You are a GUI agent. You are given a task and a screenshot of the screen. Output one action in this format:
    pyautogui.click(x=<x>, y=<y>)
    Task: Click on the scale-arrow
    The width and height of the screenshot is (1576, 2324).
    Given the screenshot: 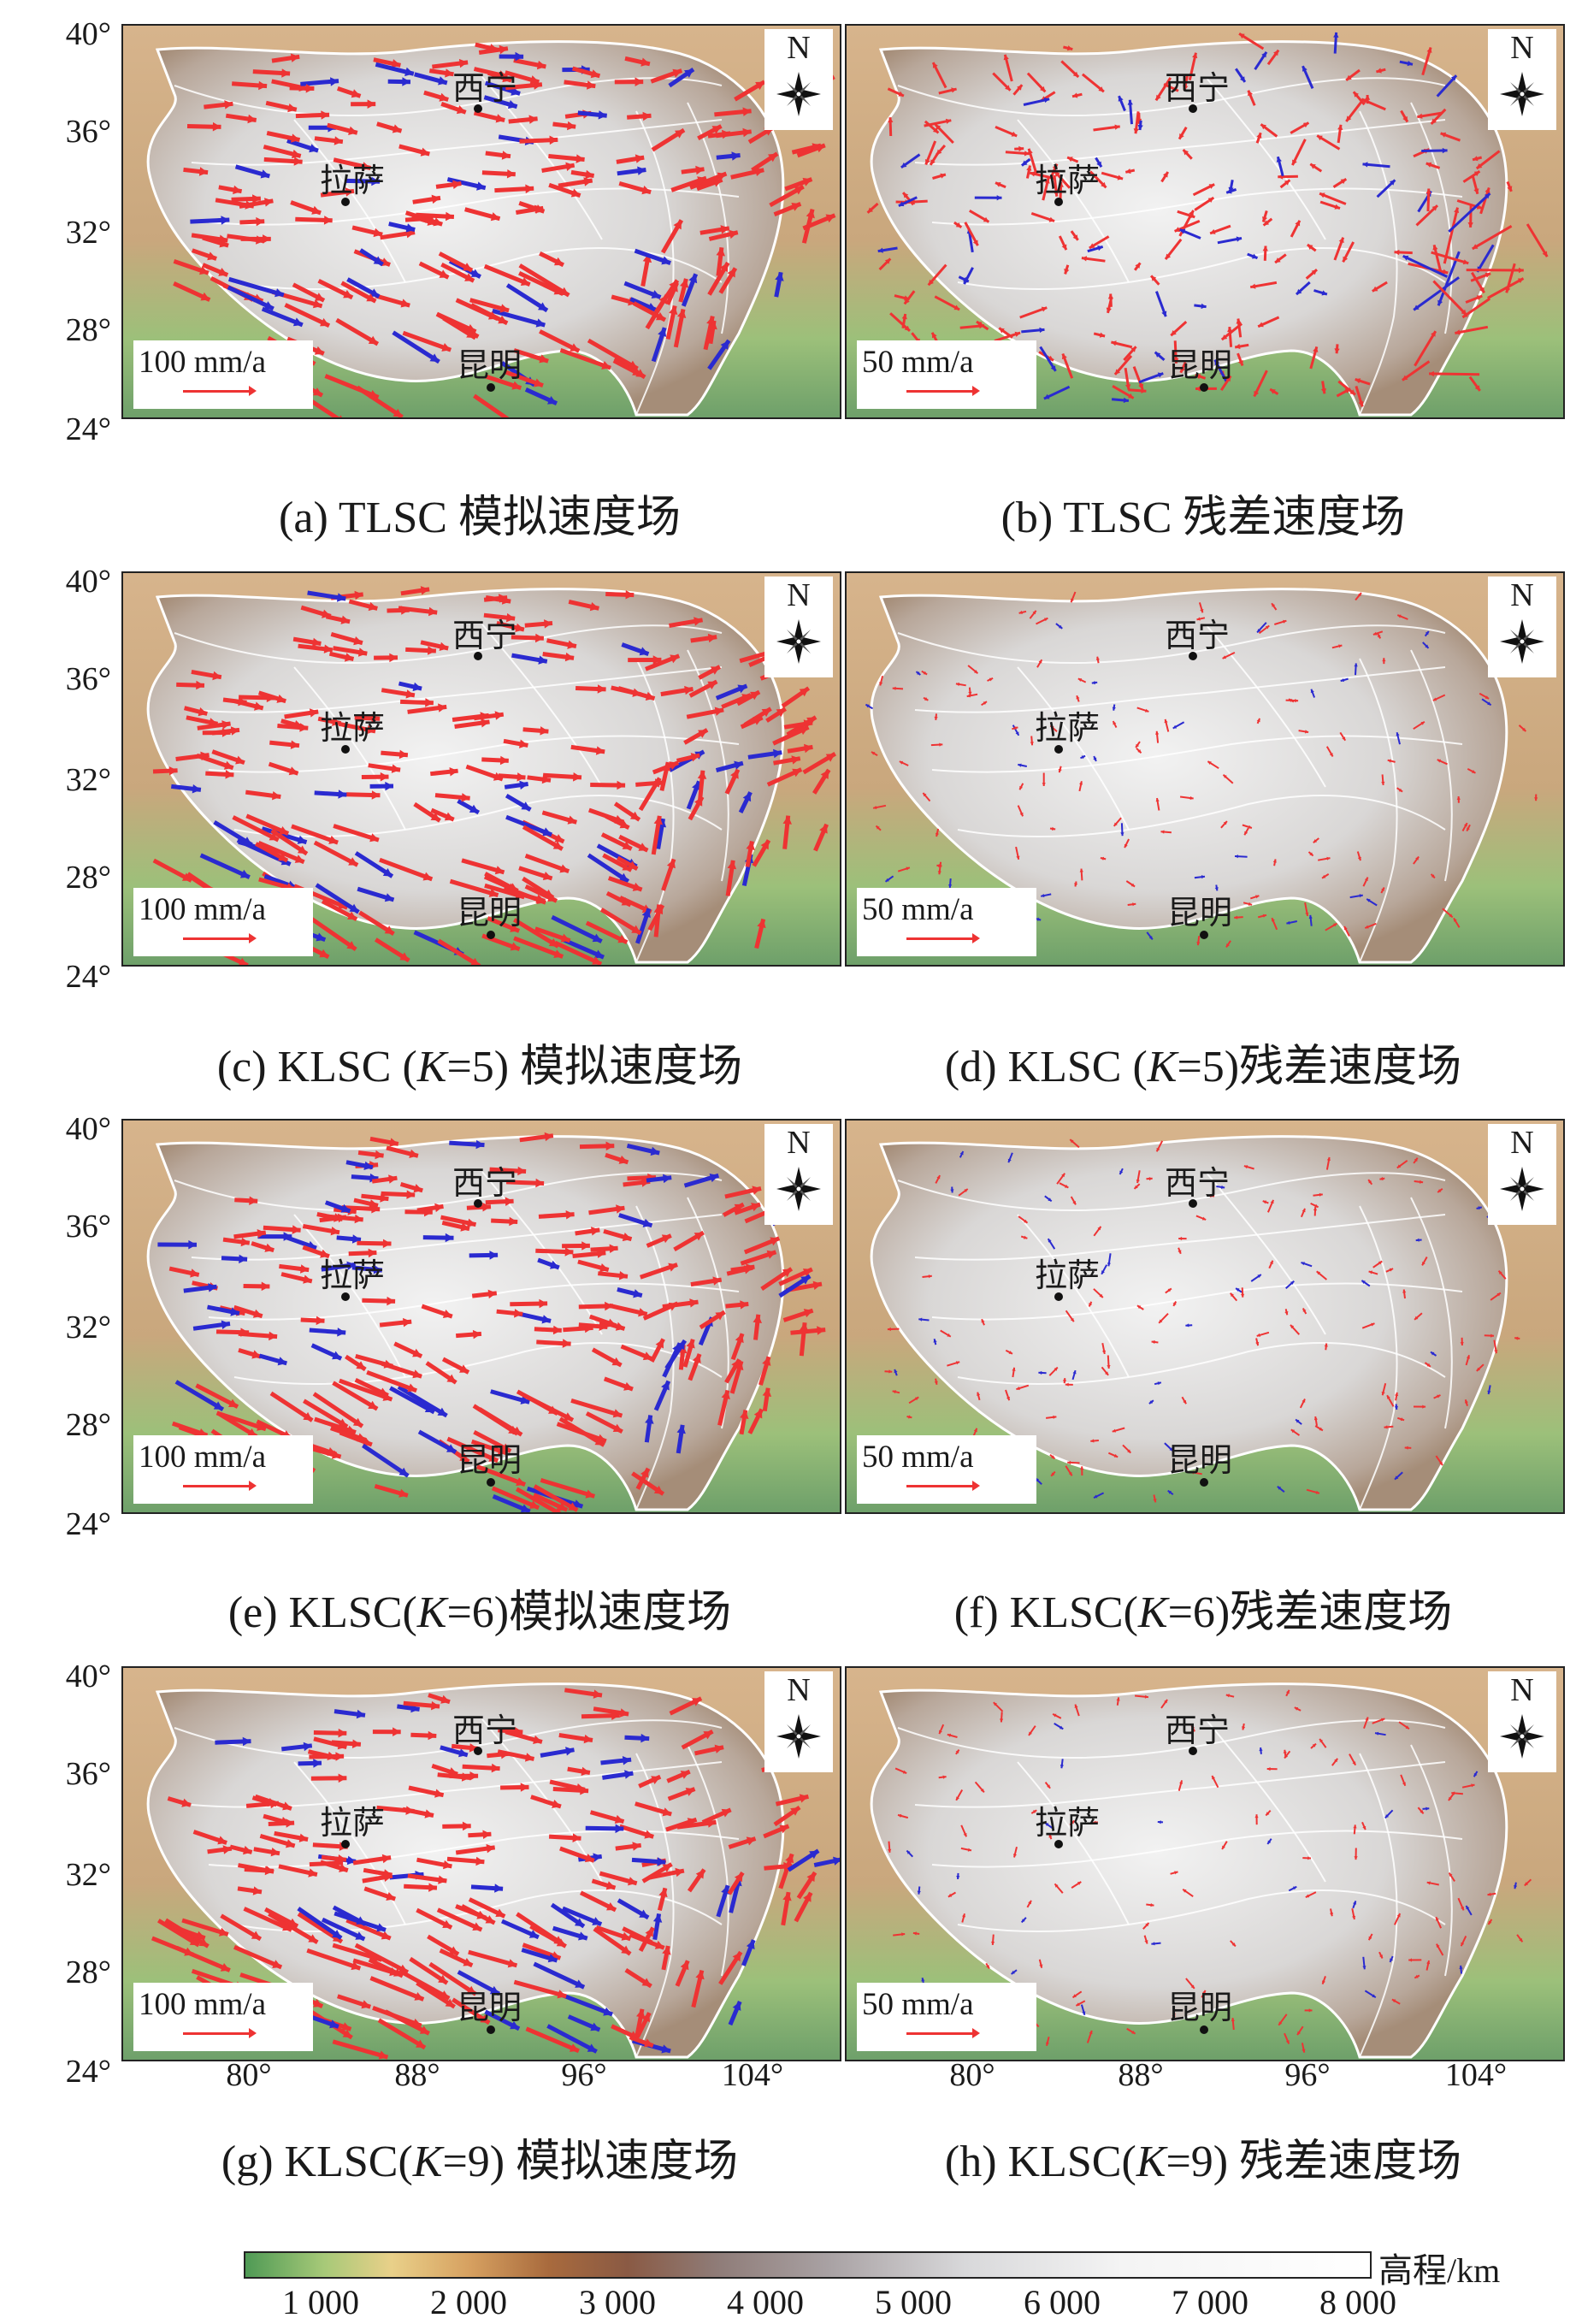 What is the action you would take?
    pyautogui.click(x=943, y=938)
    